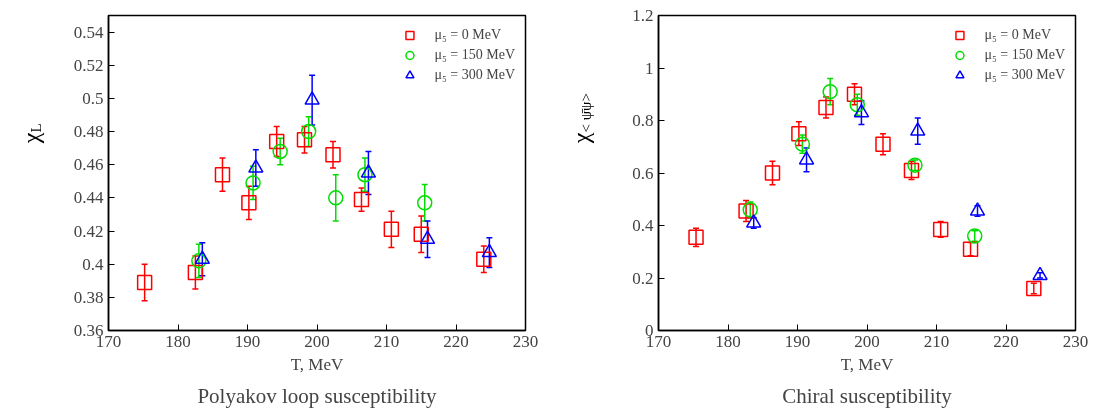 The width and height of the screenshot is (1105, 416). Describe the element at coordinates (30, 134) in the screenshot. I see `y-axis-title: χL` at that location.